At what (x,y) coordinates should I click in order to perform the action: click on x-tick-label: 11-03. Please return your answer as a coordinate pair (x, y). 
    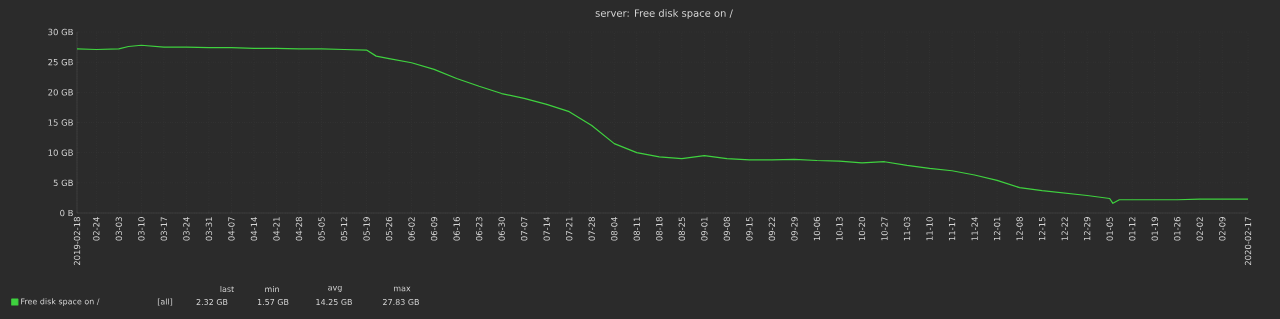
    Looking at the image, I should click on (907, 229).